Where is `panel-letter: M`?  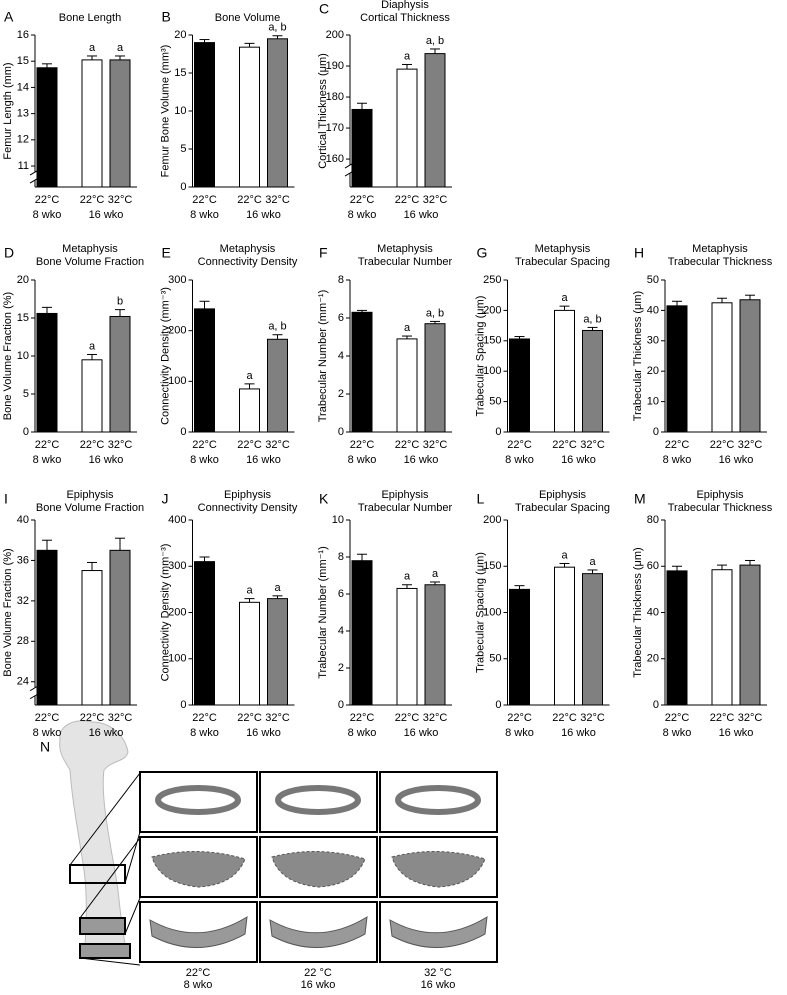 panel-letter: M is located at coordinates (640, 499).